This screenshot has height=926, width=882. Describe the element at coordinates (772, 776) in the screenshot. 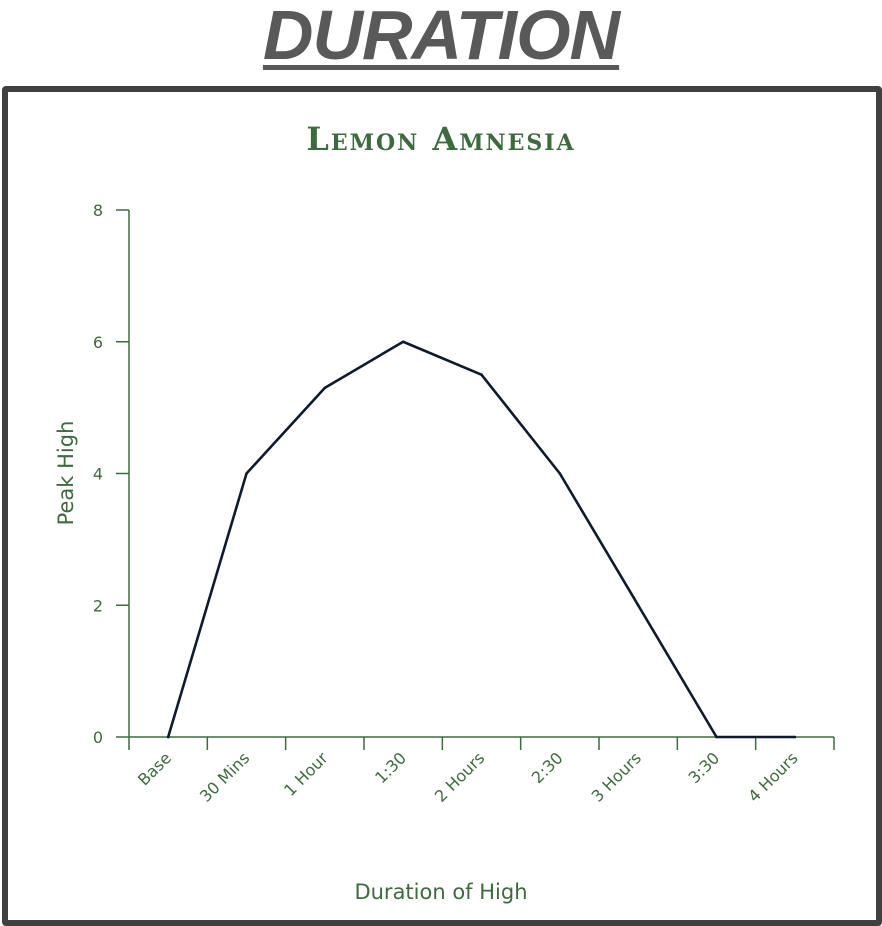

I see `x-tick-label: 4 Hours` at that location.